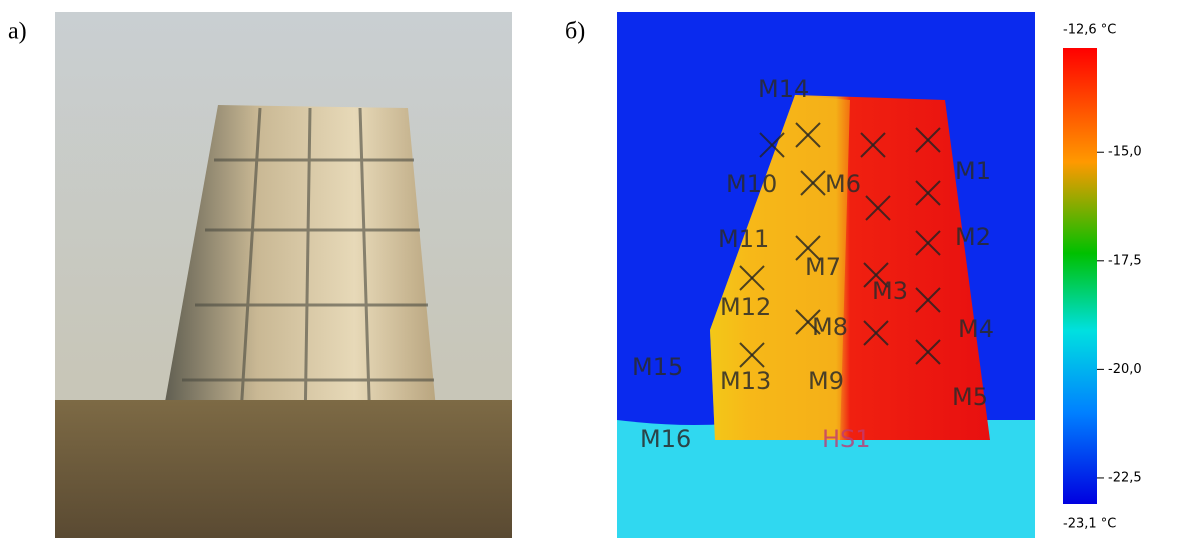 Image resolution: width=1185 pixels, height=538 pixels. Describe the element at coordinates (973, 171) in the screenshot. I see `marker-label: M1` at that location.